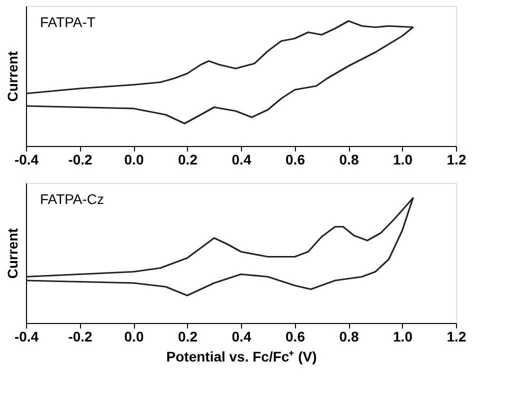 This screenshot has width=516, height=411. What do you see at coordinates (68, 22) in the screenshot?
I see `annotation: FATPA-T` at bounding box center [68, 22].